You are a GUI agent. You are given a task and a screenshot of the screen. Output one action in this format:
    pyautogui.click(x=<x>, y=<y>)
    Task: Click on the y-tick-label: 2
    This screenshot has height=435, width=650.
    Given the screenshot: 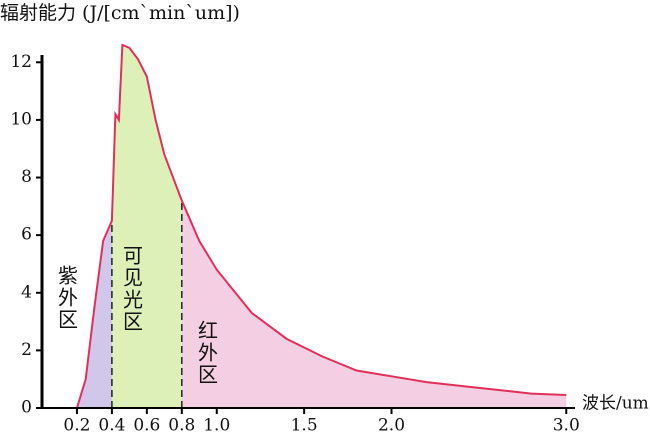 What is the action you would take?
    pyautogui.click(x=26, y=350)
    